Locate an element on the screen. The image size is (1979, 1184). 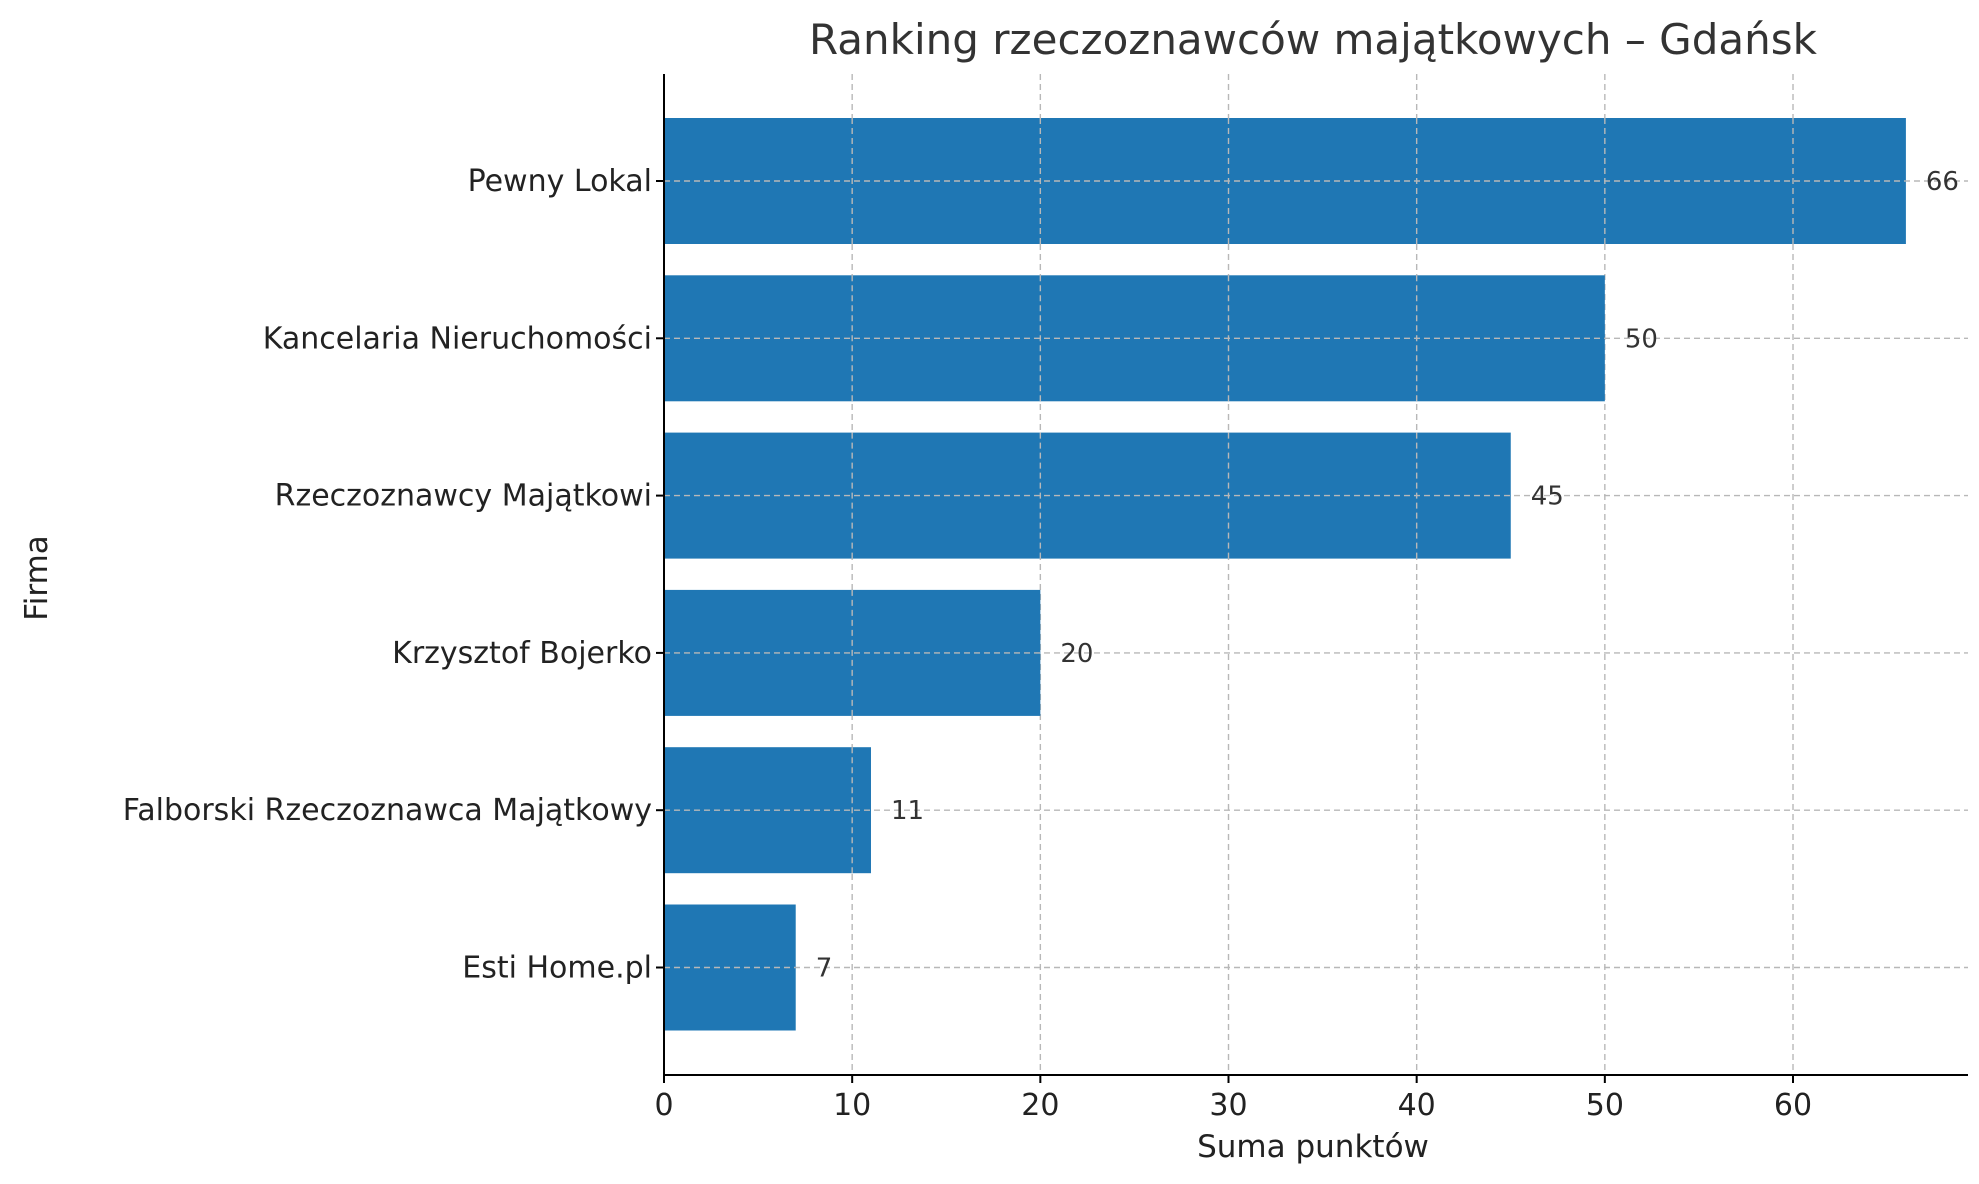
data-label: 7 is located at coordinates (824, 969).